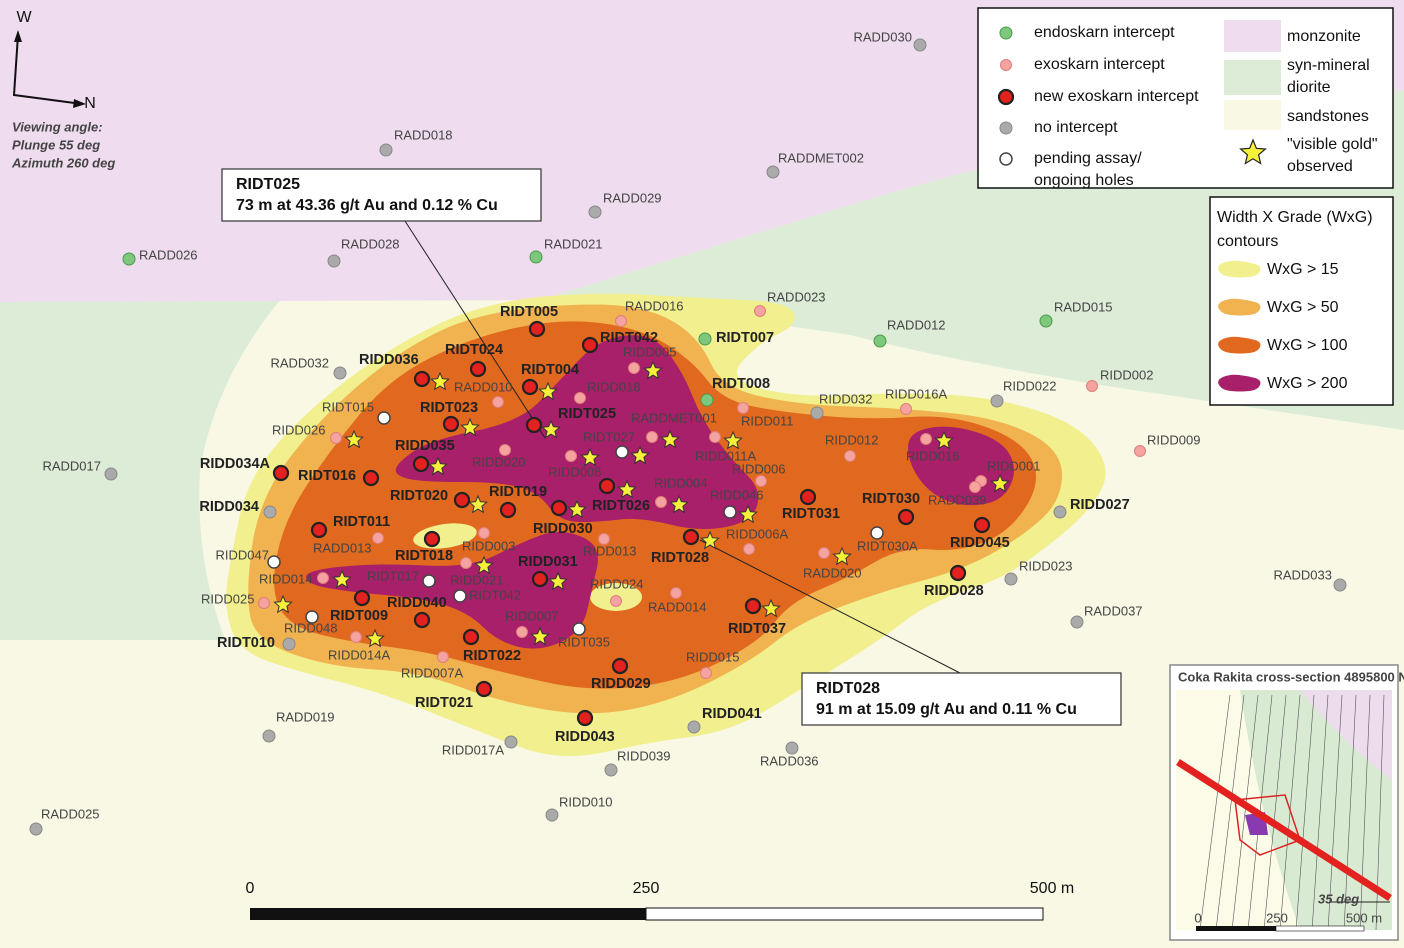  Describe the element at coordinates (1302, 574) in the screenshot. I see `label: RADD033` at that location.